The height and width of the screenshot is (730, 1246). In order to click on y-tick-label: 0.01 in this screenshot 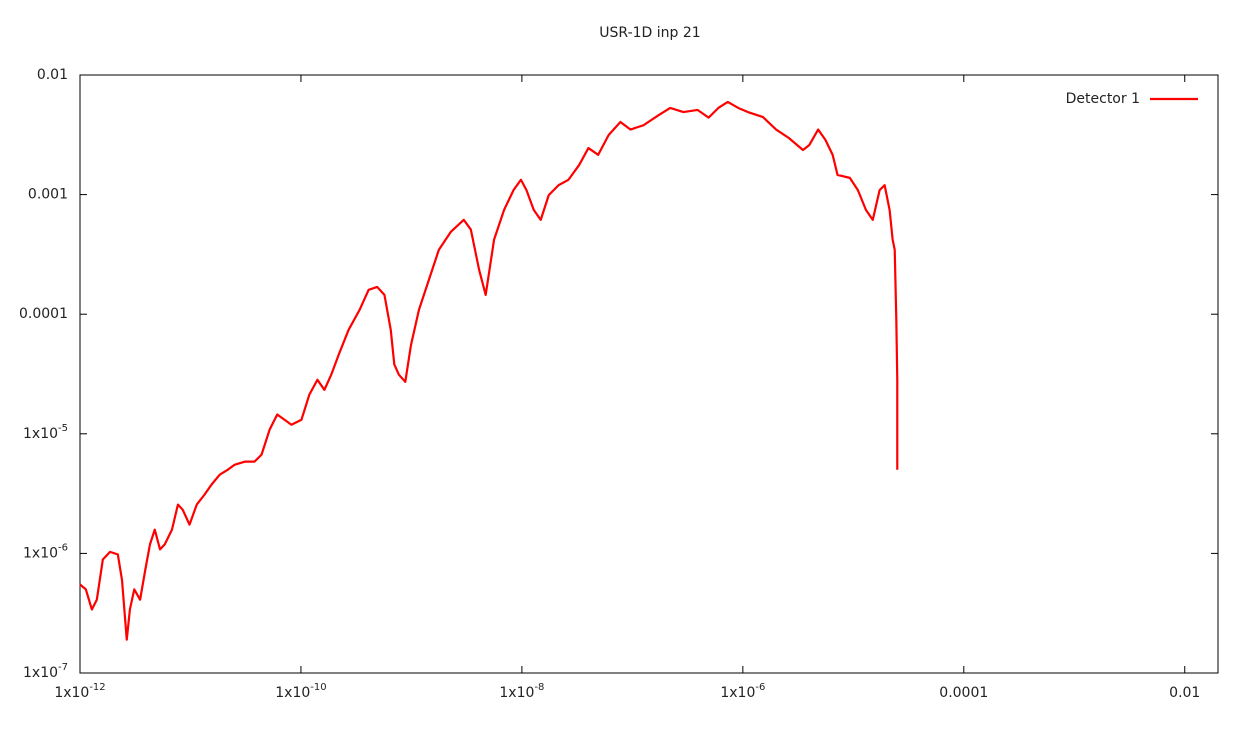, I will do `click(52, 75)`.